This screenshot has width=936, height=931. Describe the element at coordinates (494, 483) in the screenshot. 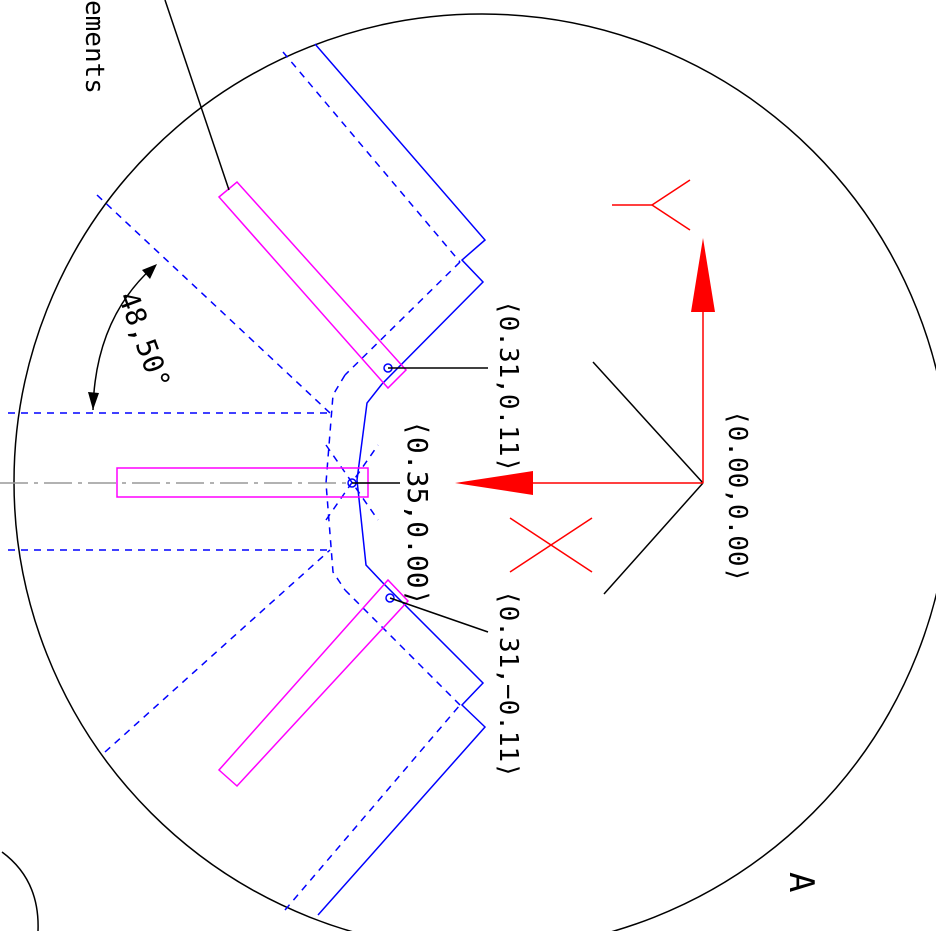

I see `x-axis-arrowhead` at that location.